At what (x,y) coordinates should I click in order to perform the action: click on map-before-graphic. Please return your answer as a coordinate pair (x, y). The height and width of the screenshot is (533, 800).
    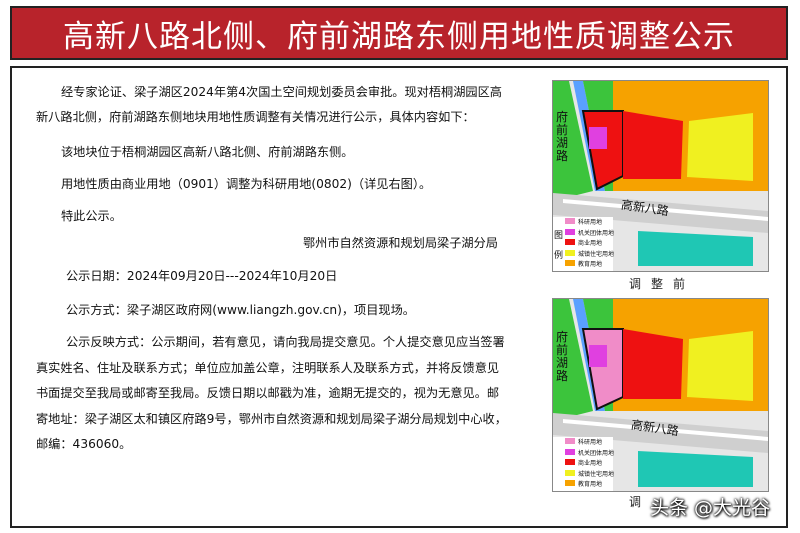
    Looking at the image, I should click on (660, 176).